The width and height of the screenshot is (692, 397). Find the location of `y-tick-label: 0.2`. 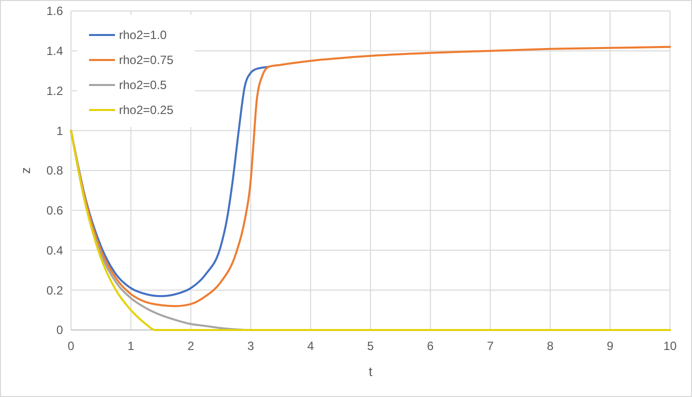

y-tick-label: 0.2 is located at coordinates (55, 290).